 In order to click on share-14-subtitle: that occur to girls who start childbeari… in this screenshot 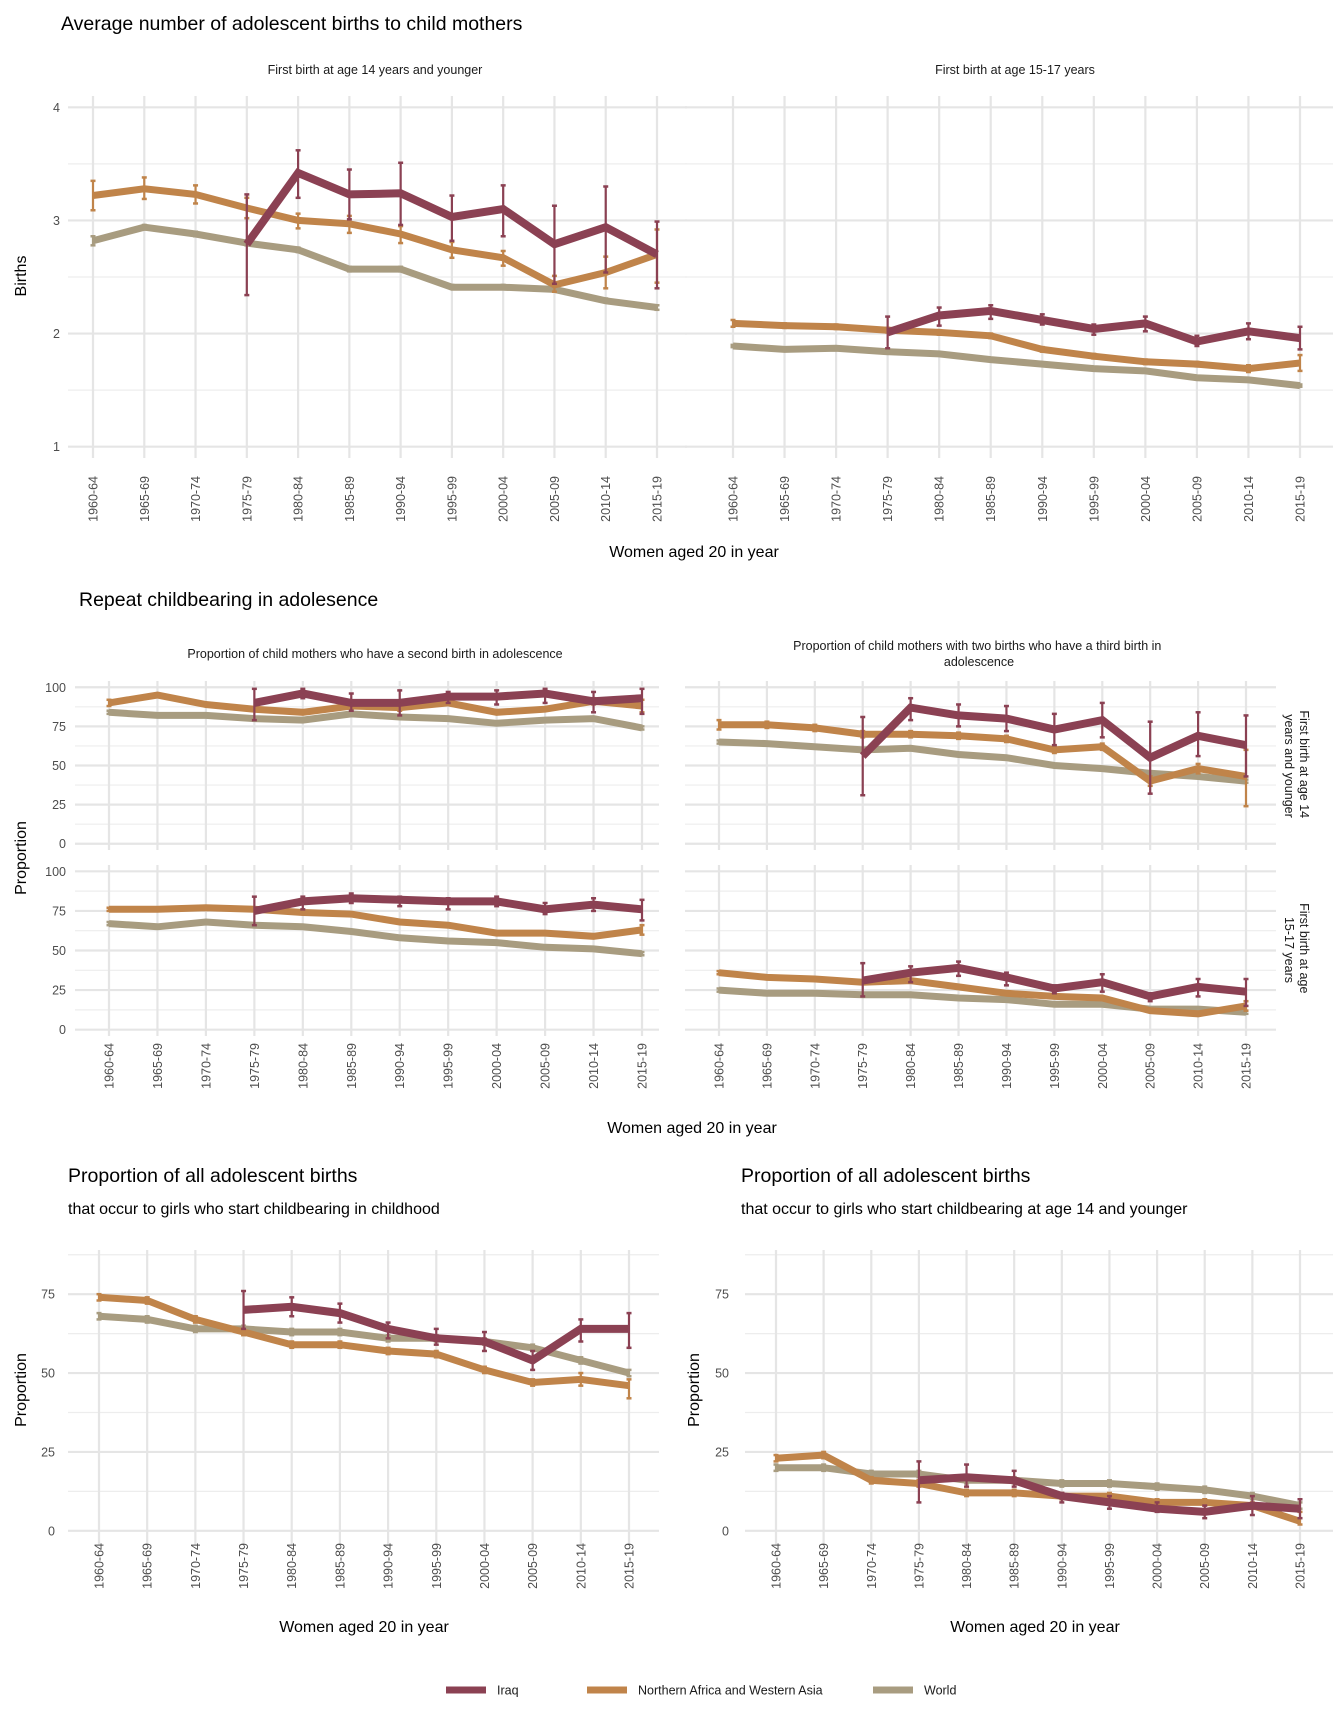, I will do `click(964, 1209)`.